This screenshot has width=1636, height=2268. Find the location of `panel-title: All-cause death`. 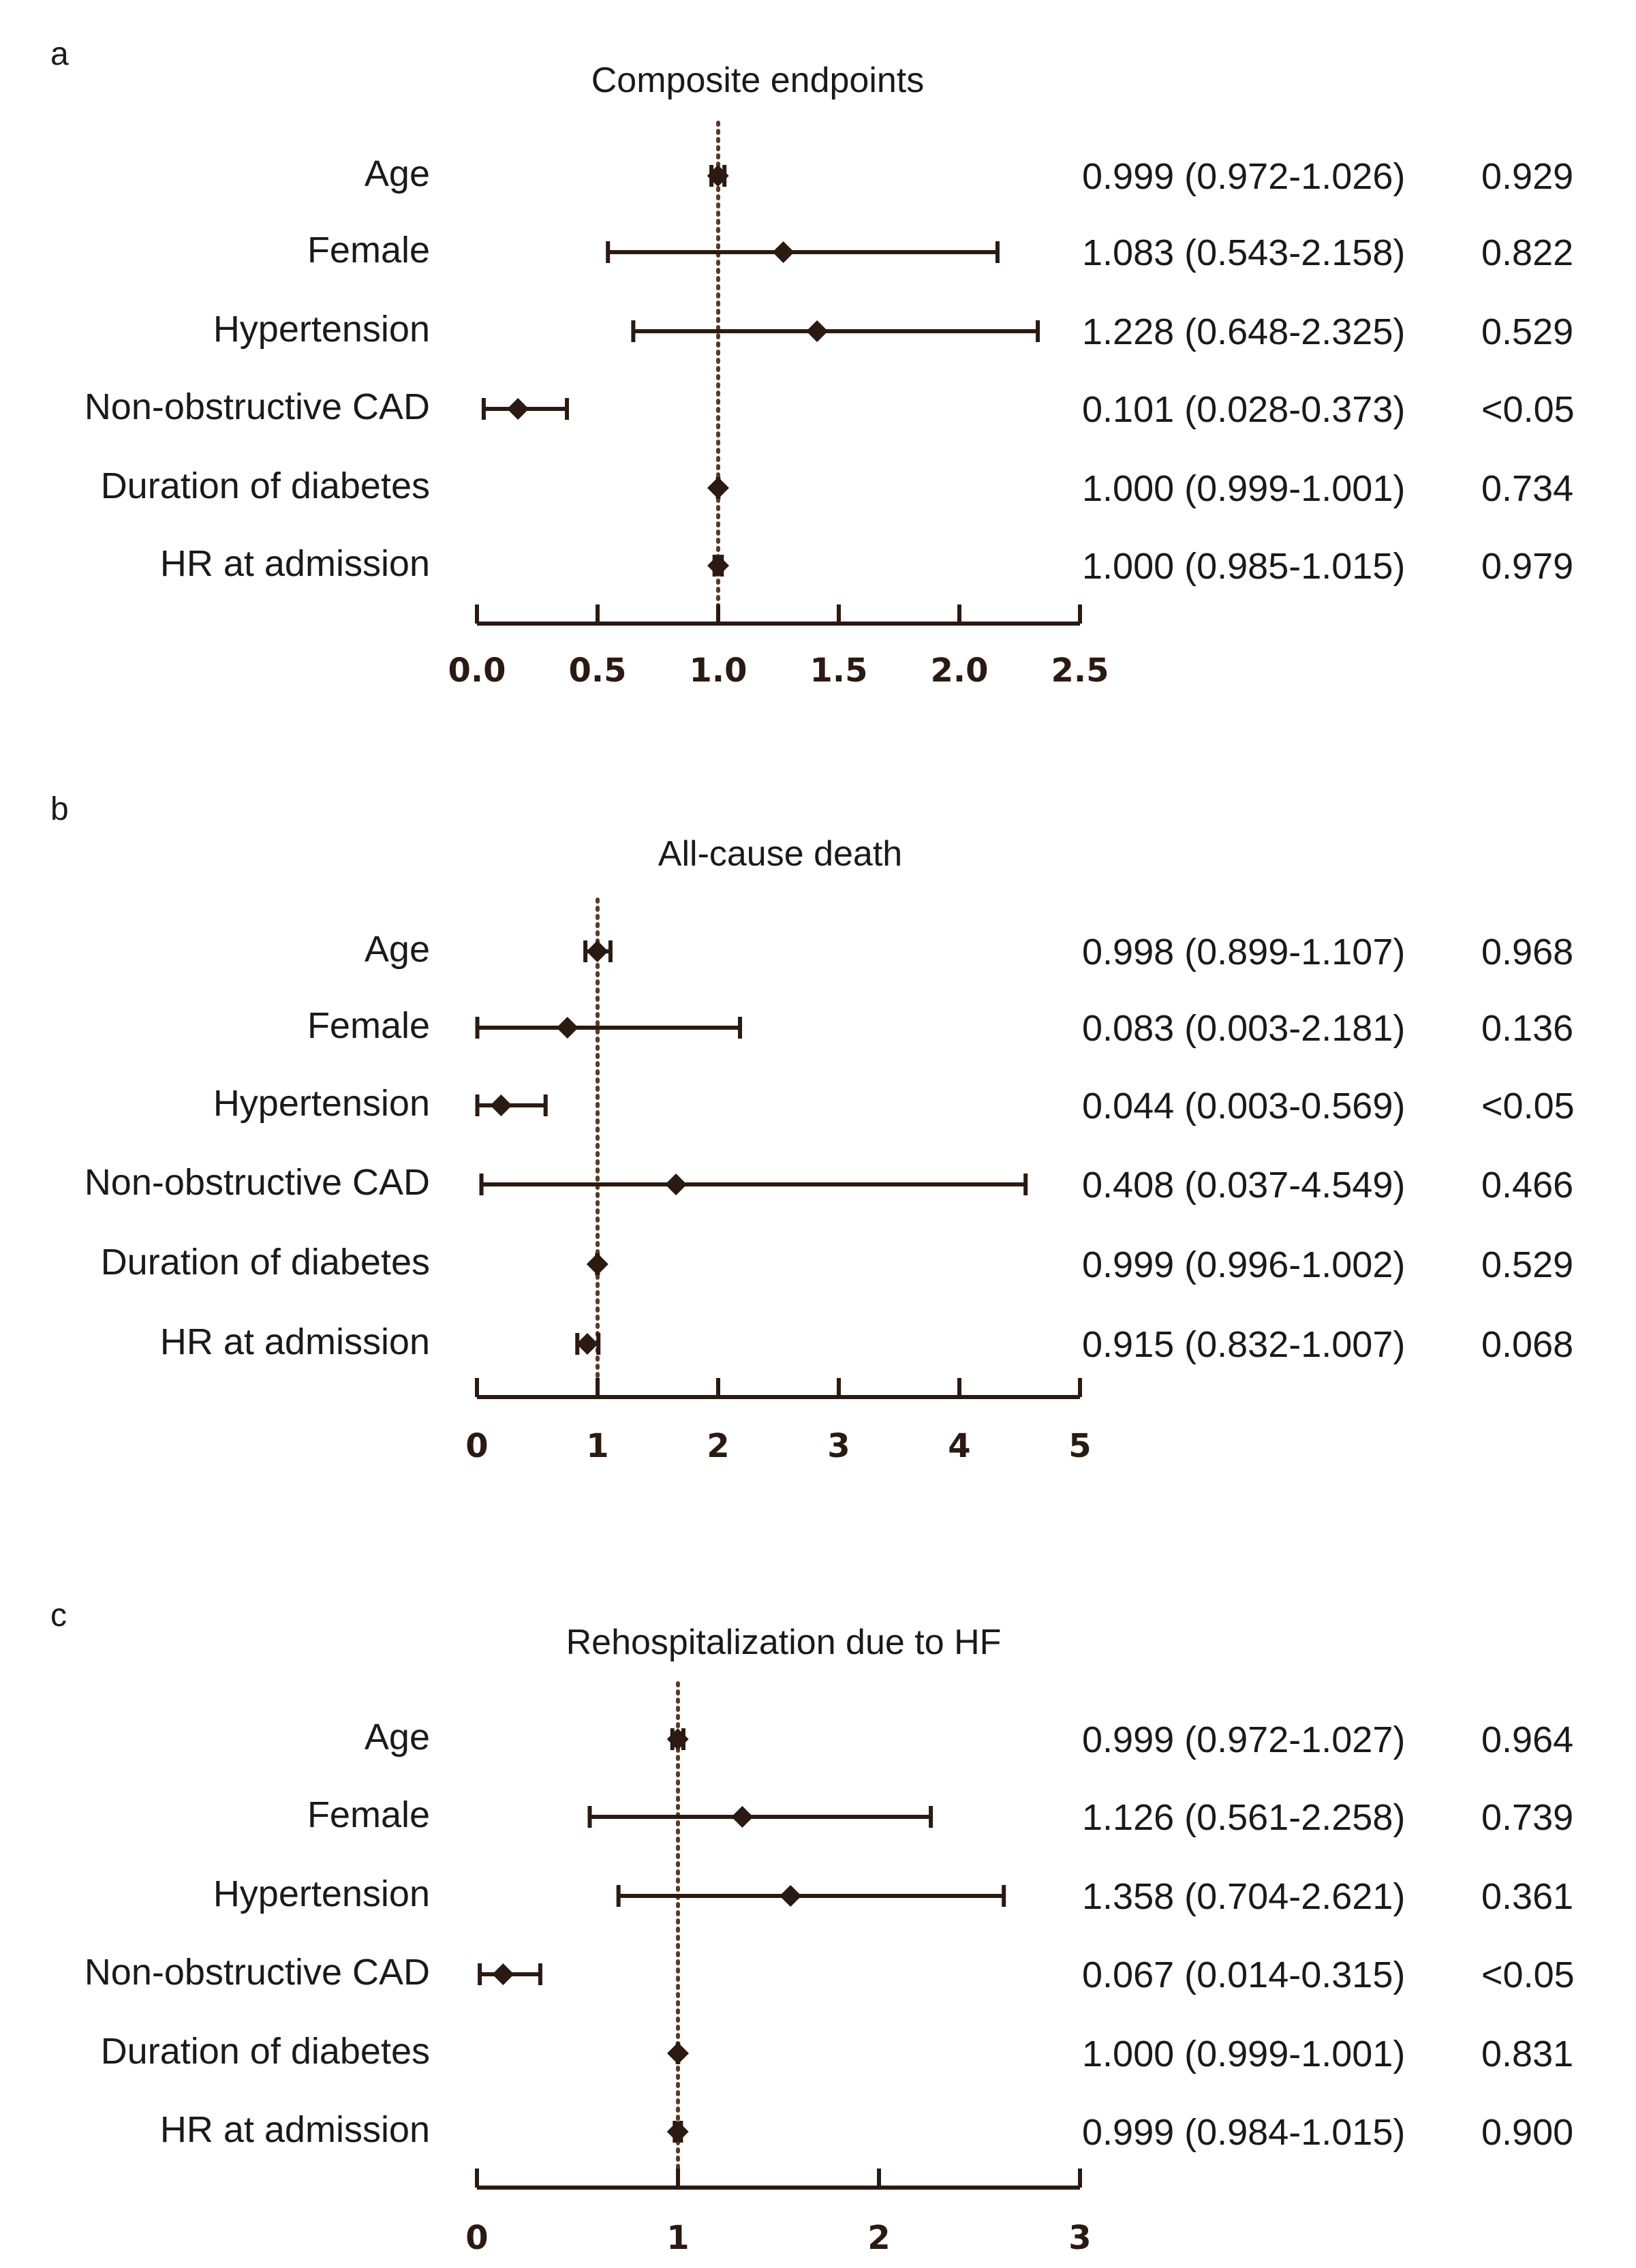

panel-title: All-cause death is located at coordinates (780, 854).